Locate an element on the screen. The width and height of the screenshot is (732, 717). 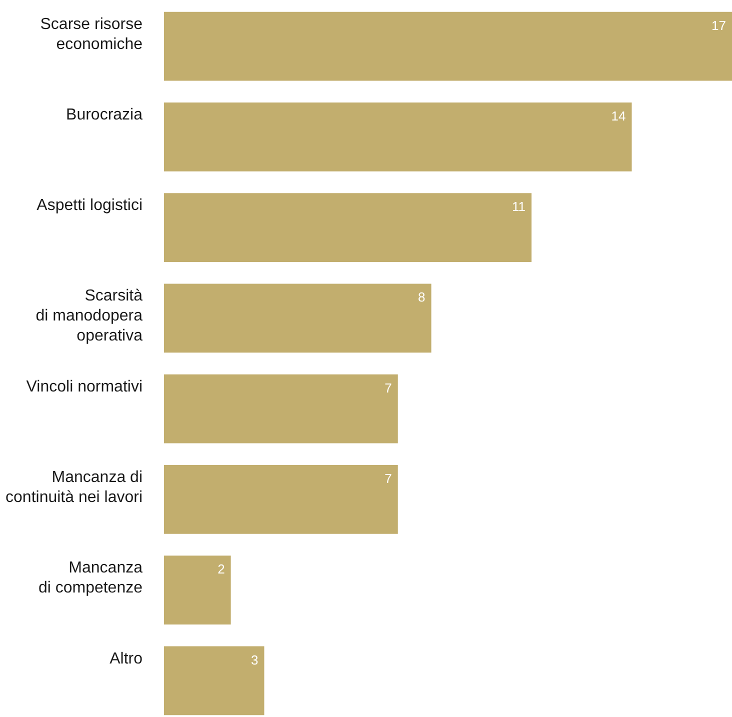
y-tick-label: Mancanza di competenze is located at coordinates (90, 578).